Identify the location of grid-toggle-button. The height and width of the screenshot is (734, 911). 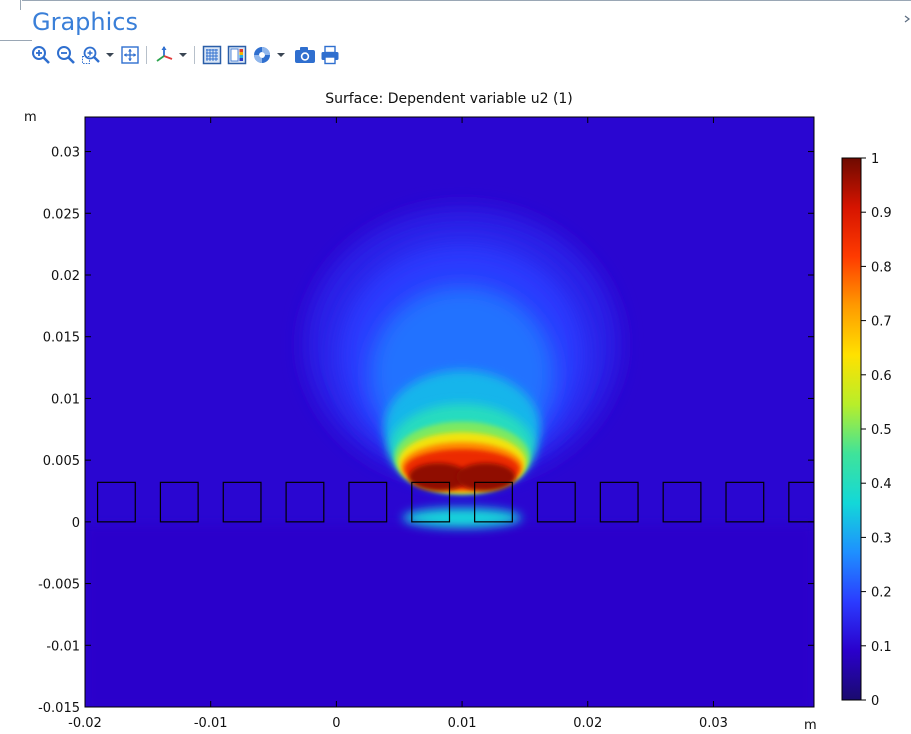
(212, 55).